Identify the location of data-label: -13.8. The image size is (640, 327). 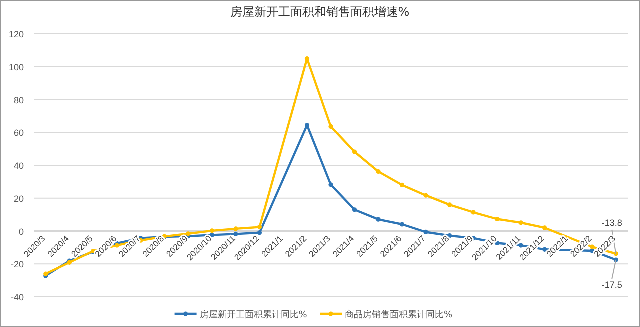
(612, 223).